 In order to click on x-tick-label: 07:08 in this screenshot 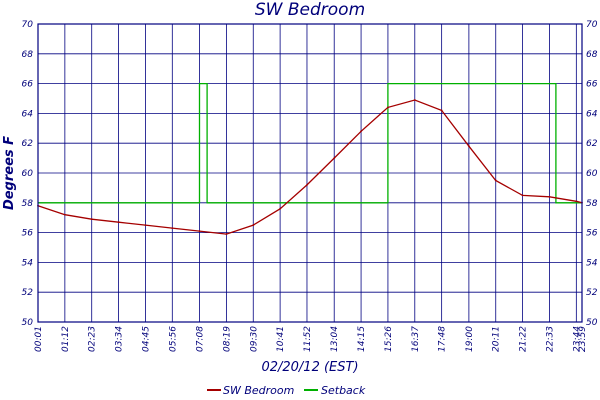, I will do `click(201, 339)`.